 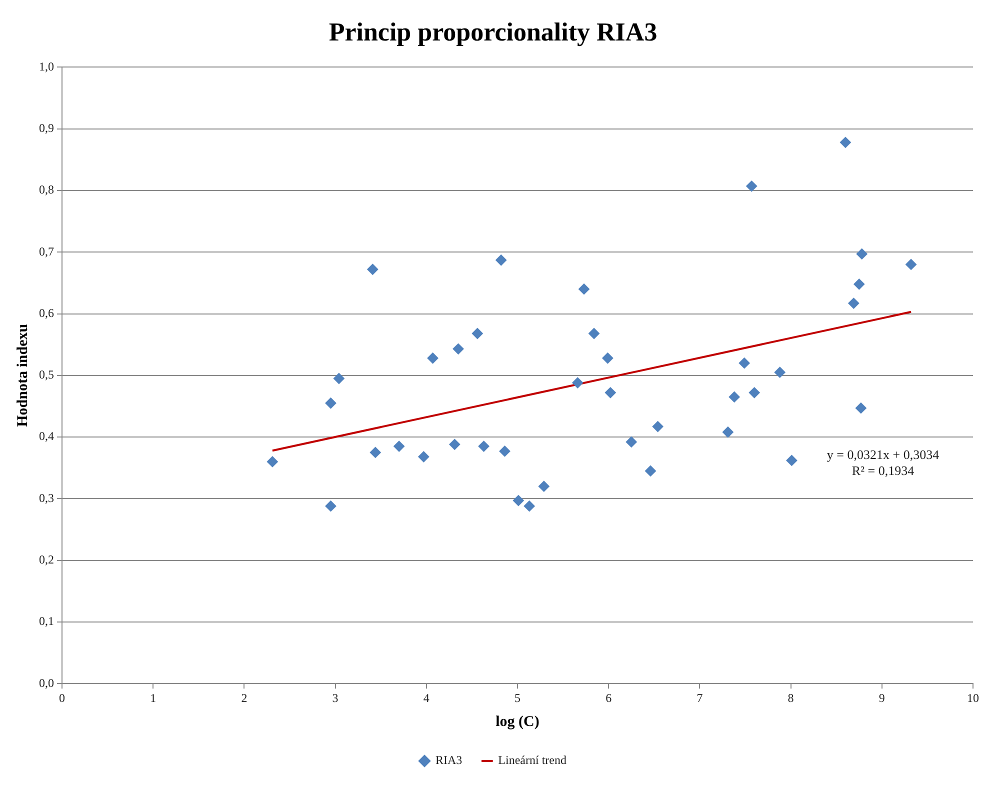 What do you see at coordinates (153, 697) in the screenshot?
I see `x-tick-label: 1` at bounding box center [153, 697].